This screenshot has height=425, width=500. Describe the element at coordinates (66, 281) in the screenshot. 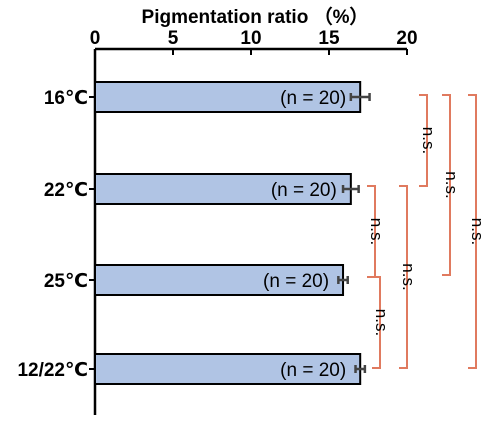

I see `category-label: 25℃` at that location.